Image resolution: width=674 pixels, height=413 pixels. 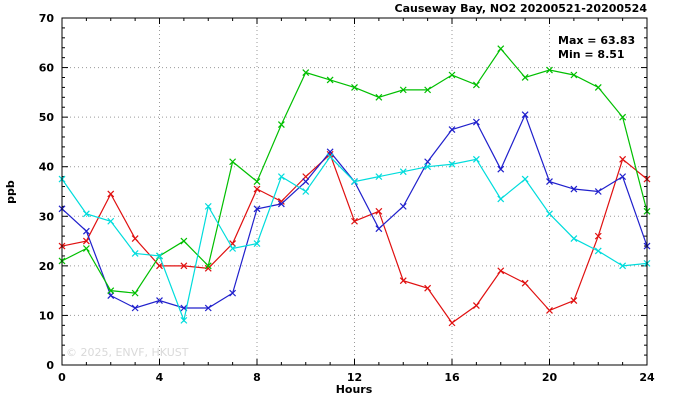 I want to click on y-tick-label: 0, so click(x=50, y=365).